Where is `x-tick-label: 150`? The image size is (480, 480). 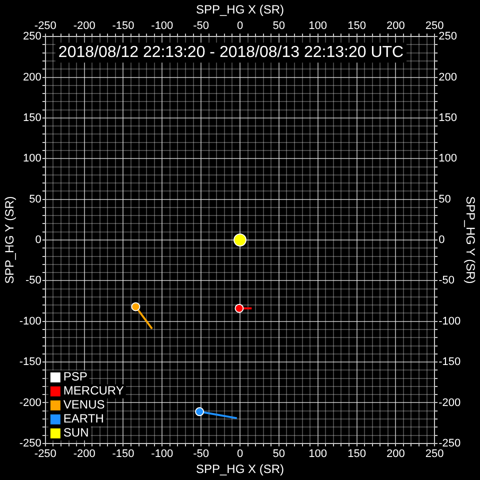
x-tick-label: 150 is located at coordinates (357, 26).